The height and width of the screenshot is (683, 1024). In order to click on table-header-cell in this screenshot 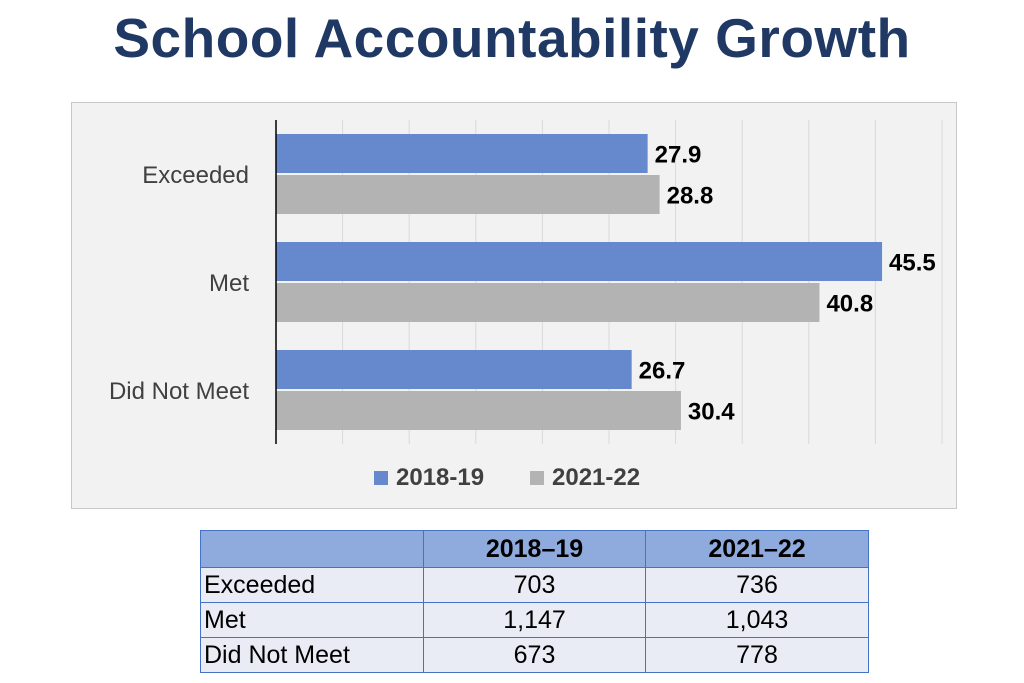, I will do `click(312, 549)`.